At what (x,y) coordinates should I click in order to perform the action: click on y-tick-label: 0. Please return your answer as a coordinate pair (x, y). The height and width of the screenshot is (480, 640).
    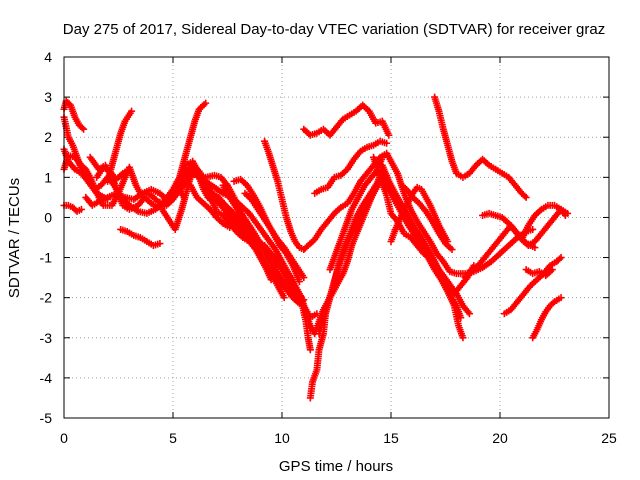
    Looking at the image, I should click on (48, 217).